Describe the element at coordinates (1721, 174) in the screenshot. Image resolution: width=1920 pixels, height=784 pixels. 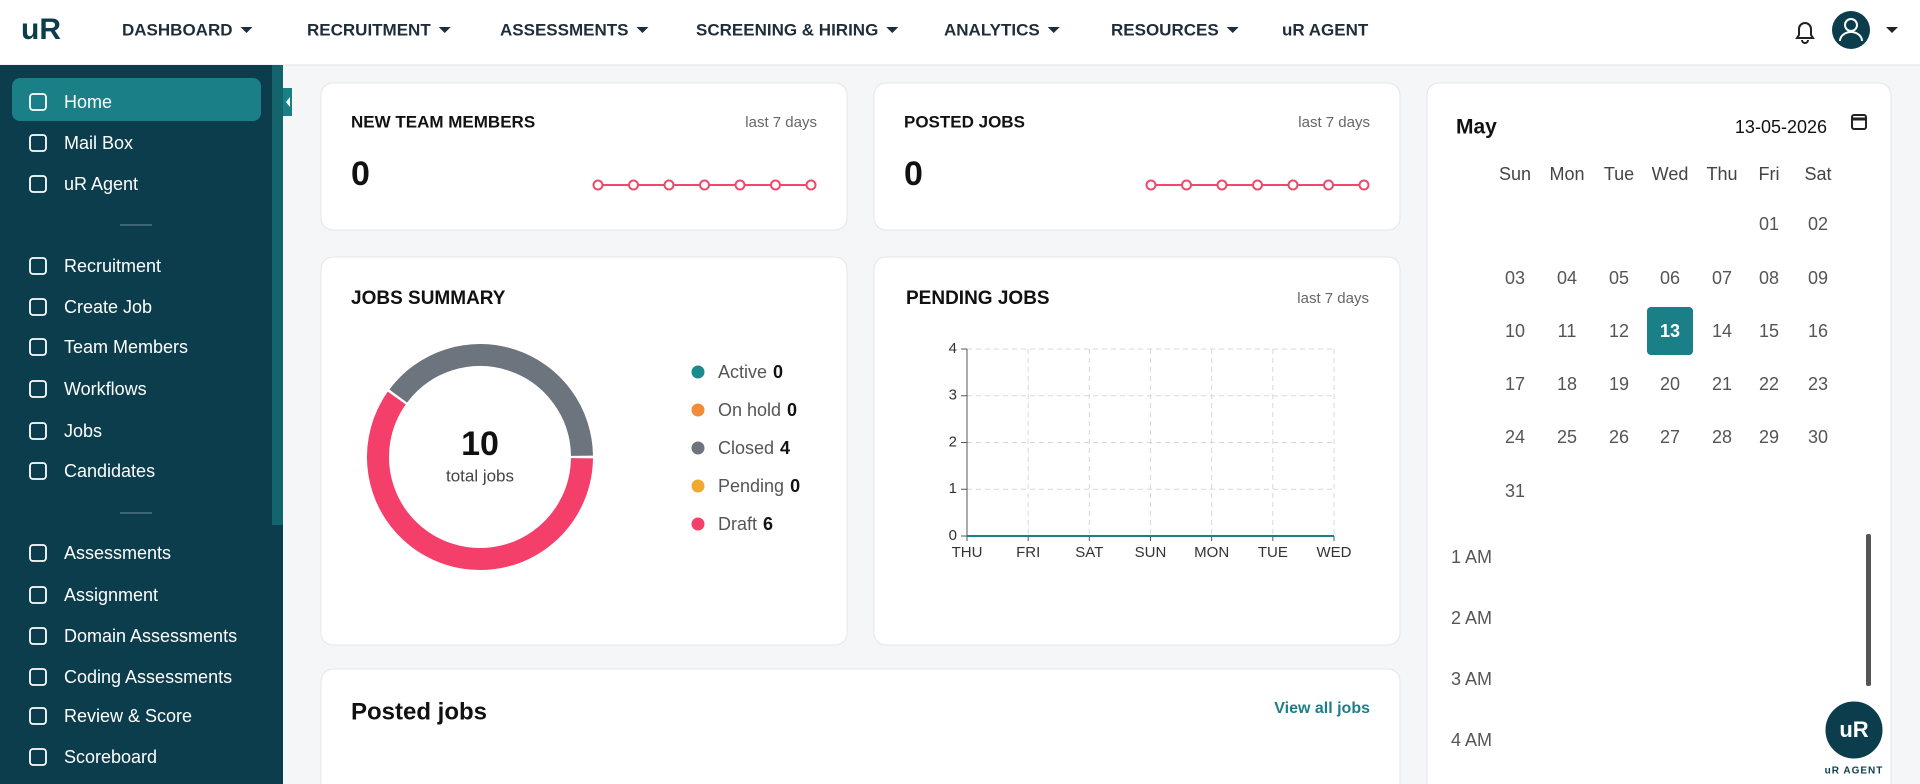
I see `weekday: Thu` at that location.